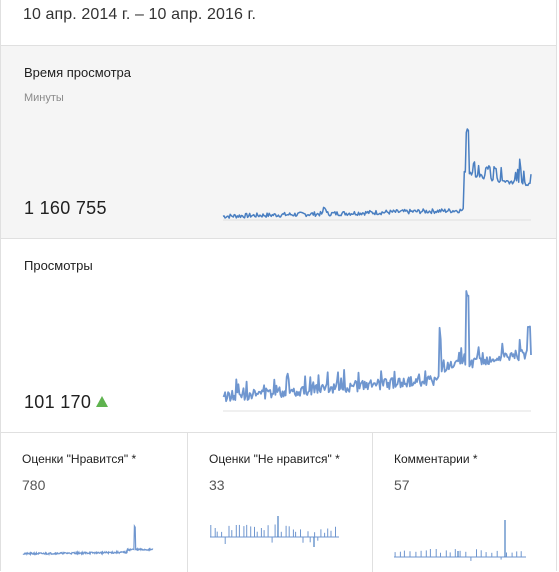 The width and height of the screenshot is (559, 572). I want to click on watch-time-series-line, so click(377, 173).